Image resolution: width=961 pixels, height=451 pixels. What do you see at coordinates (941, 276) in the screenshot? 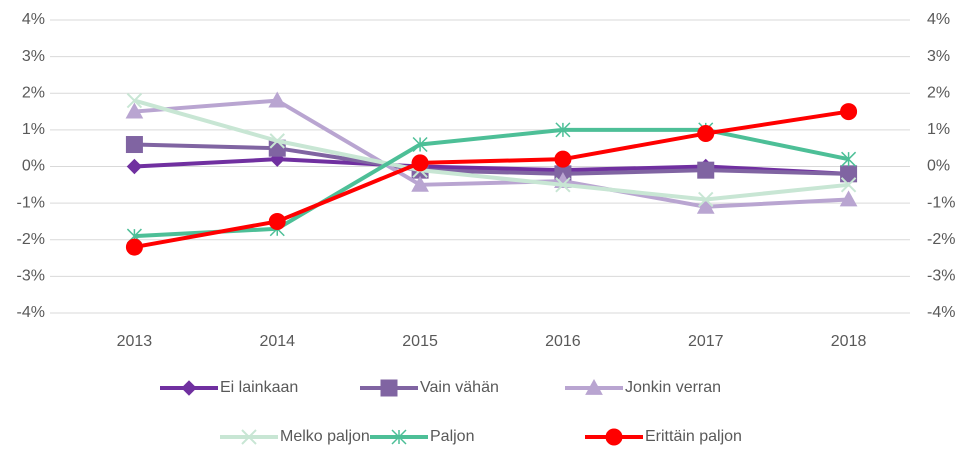
I see `y2-tick-label: -3%` at bounding box center [941, 276].